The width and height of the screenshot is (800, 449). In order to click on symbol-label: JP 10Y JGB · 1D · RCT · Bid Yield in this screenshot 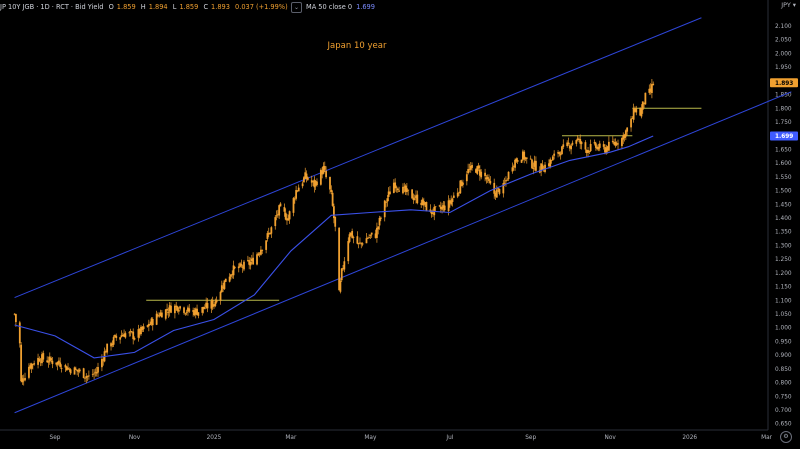, I will do `click(52, 7)`.